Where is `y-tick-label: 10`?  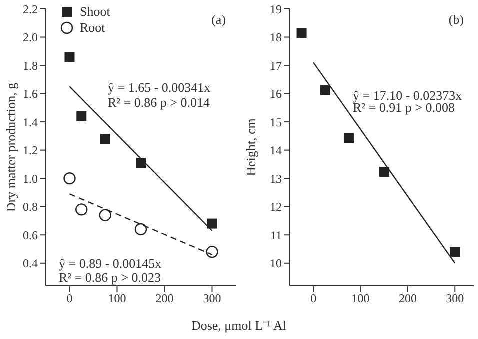
y-tick-label: 10 is located at coordinates (276, 263).